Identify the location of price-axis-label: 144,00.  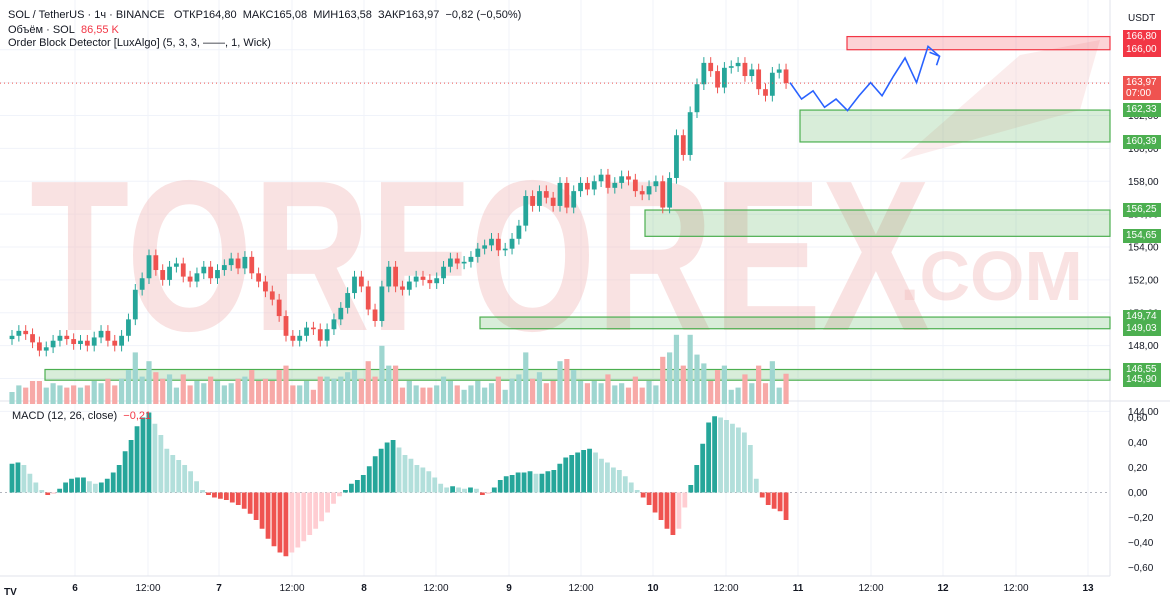
(1143, 412).